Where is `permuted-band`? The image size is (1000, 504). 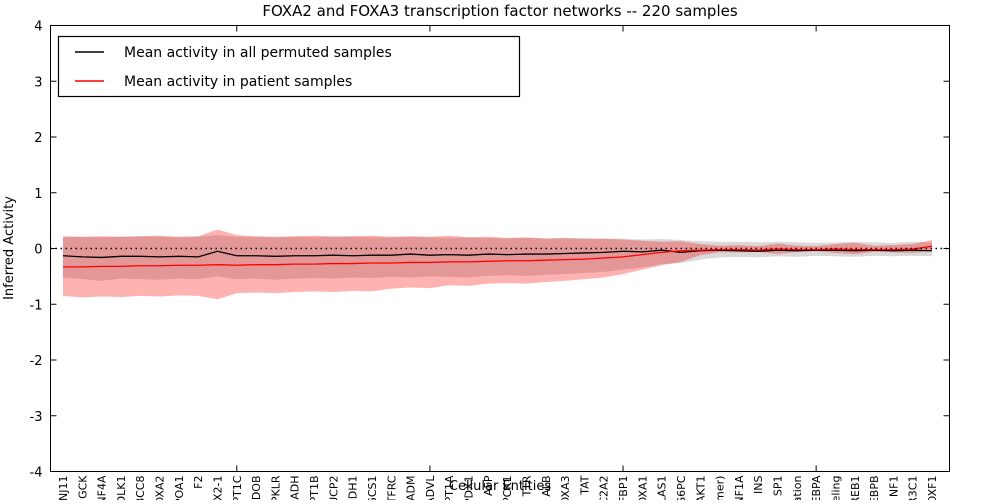
permuted-band is located at coordinates (497, 258).